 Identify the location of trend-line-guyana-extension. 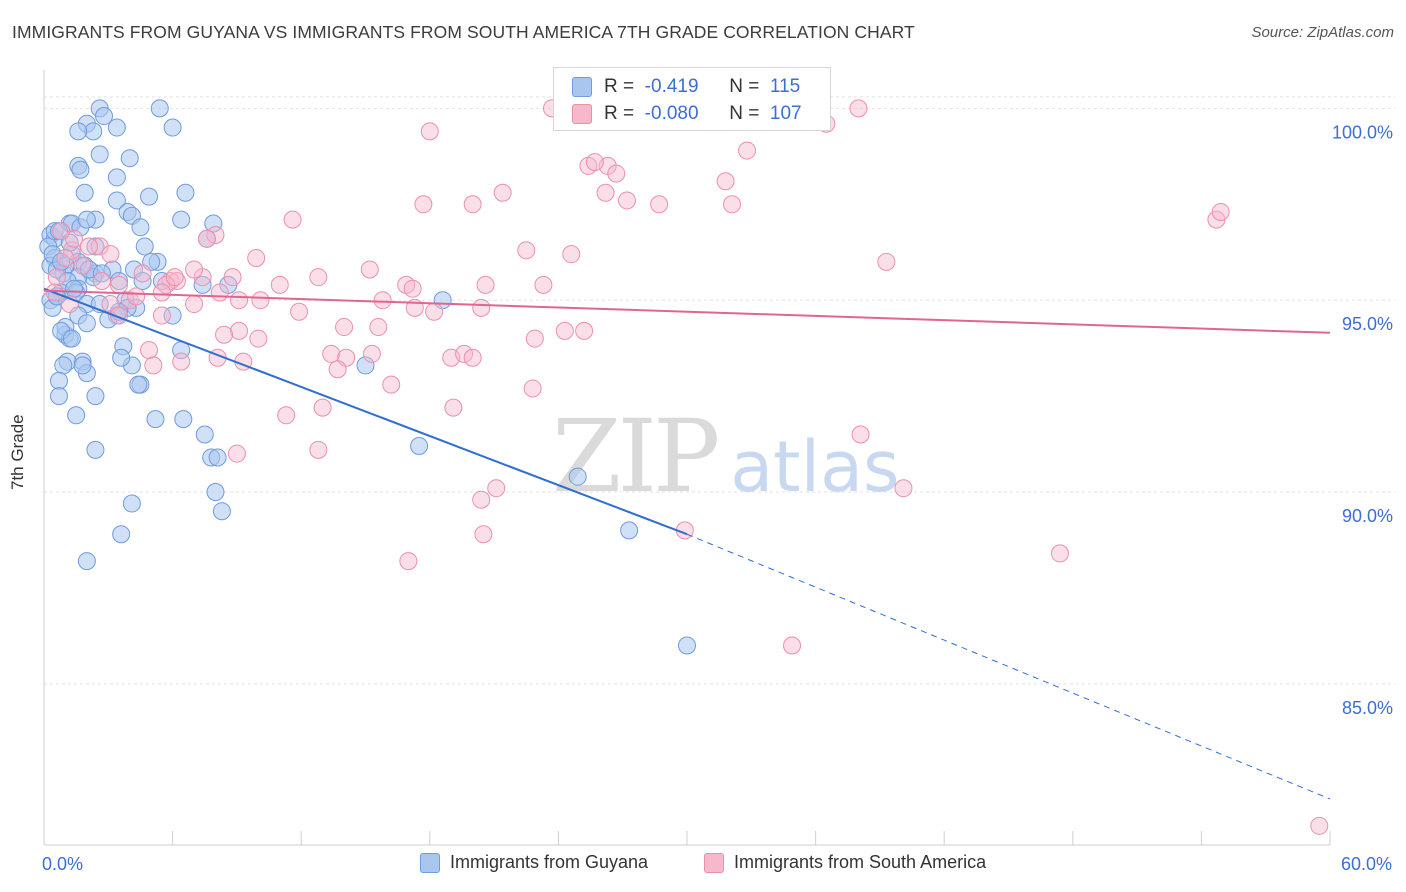
(1008, 666).